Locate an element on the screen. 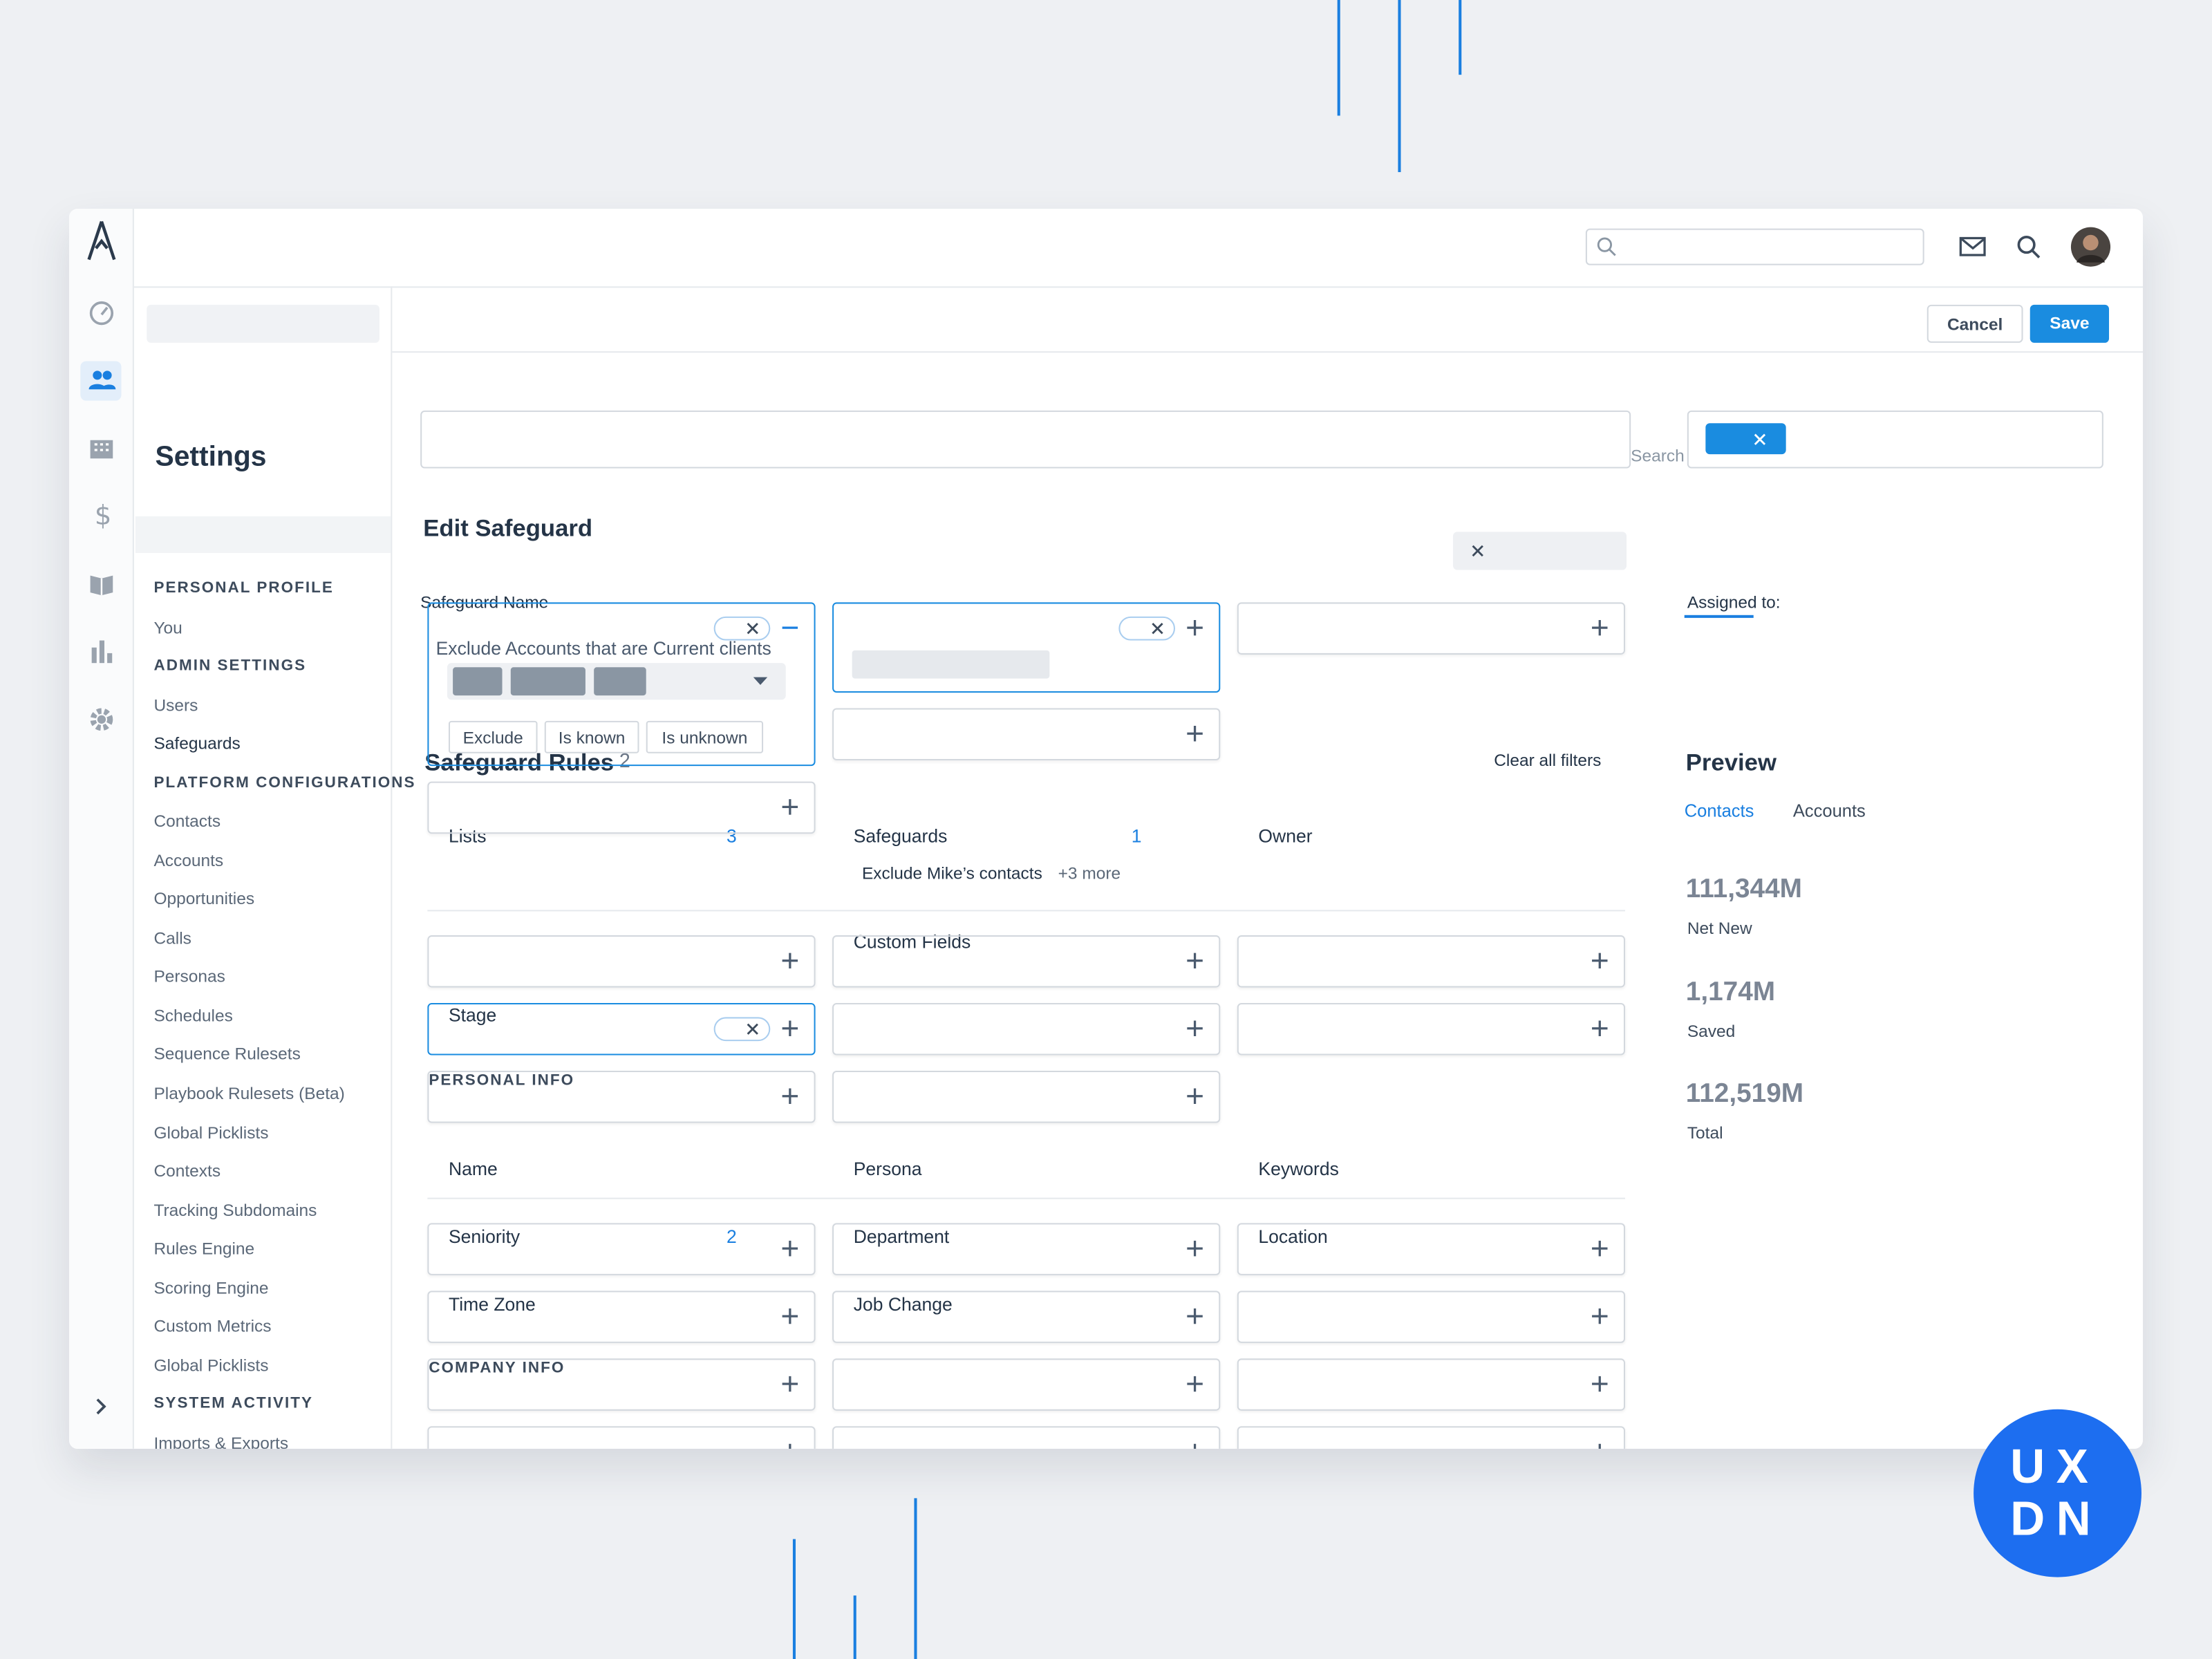 This screenshot has height=1659, width=2212. cancel-button: Cancel is located at coordinates (1975, 323).